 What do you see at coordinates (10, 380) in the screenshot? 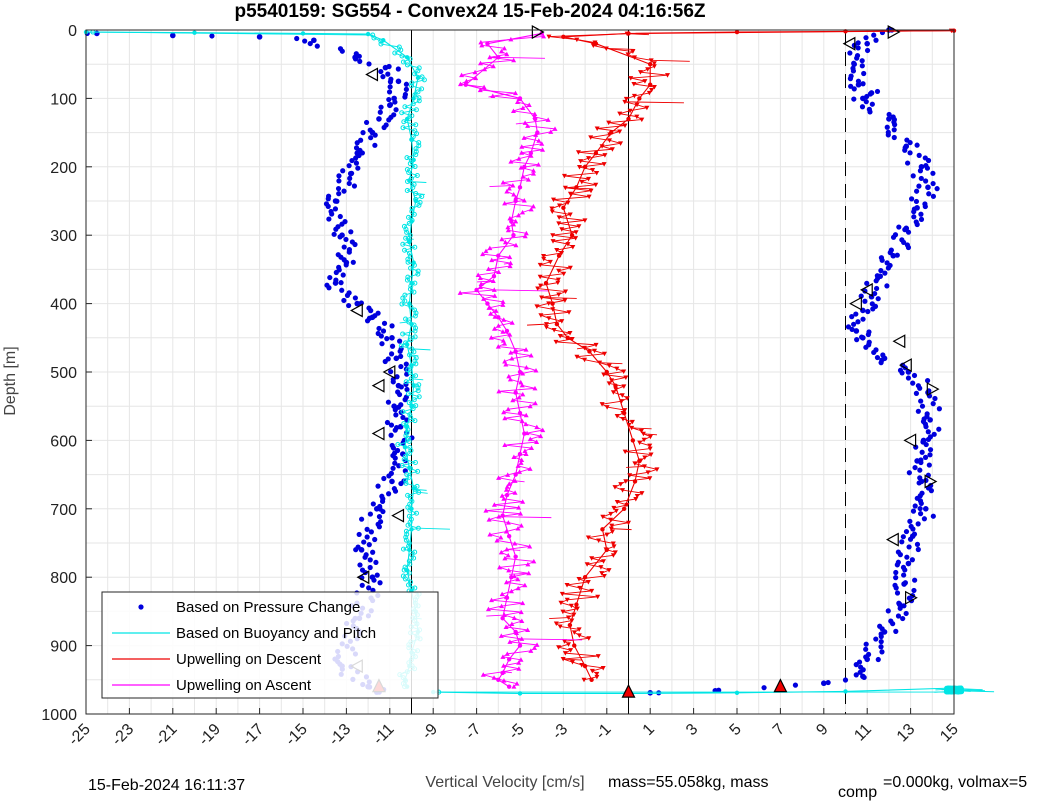
I see `y-axis-label: Depth [m]` at bounding box center [10, 380].